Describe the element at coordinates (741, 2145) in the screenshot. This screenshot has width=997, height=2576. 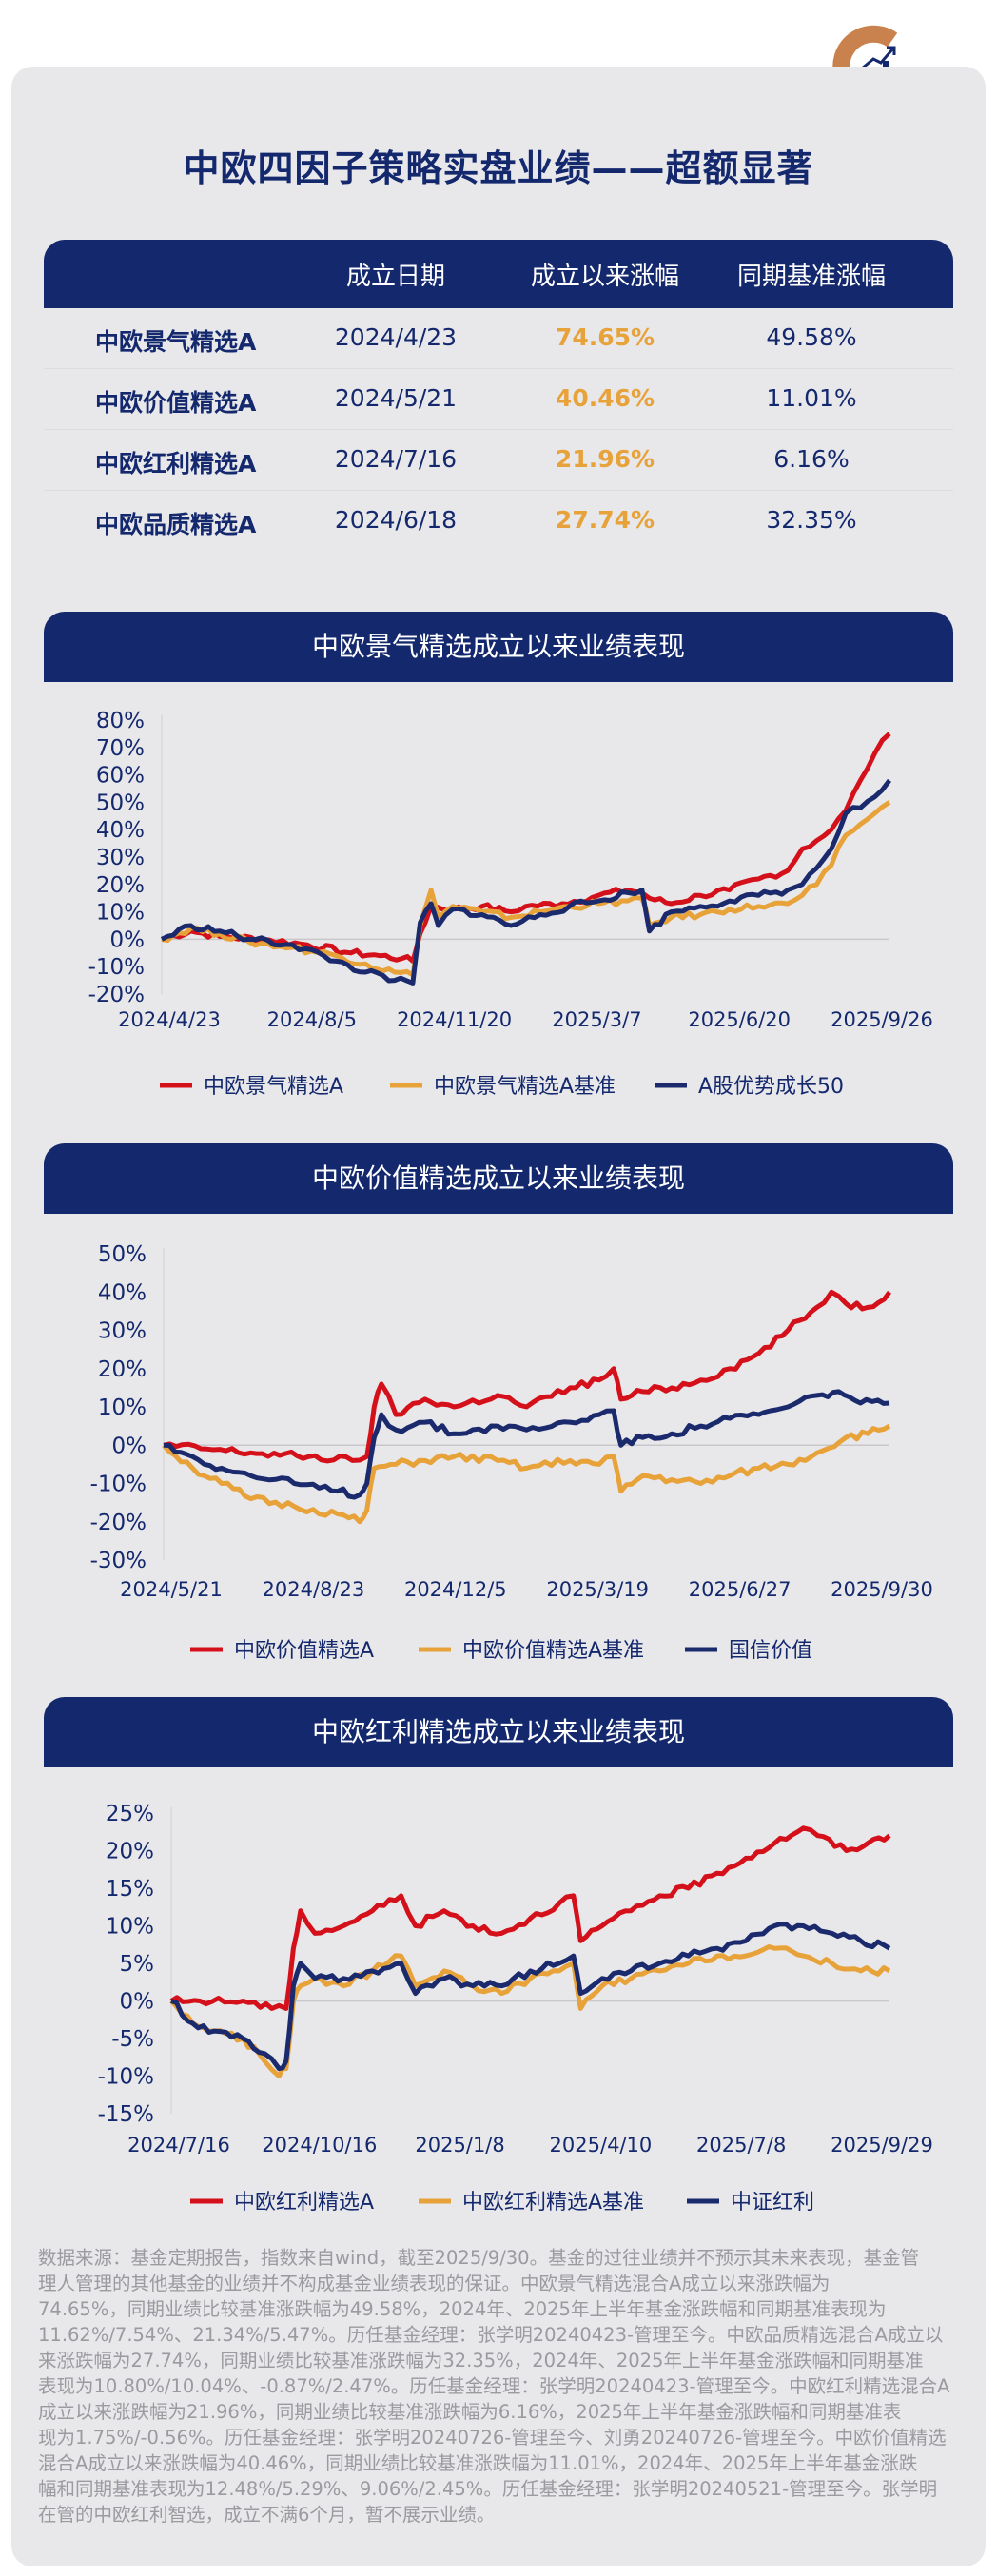
I see `x-tick-label: 2025/7/8` at that location.